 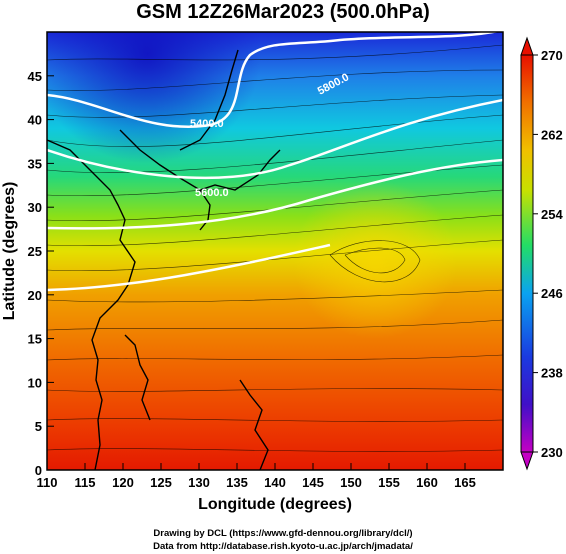 I want to click on y-tick-label: 40, so click(x=35, y=120).